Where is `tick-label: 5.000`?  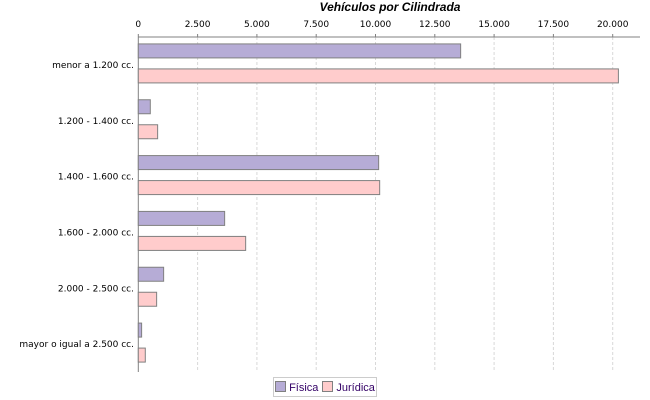
tick-label: 5.000 is located at coordinates (257, 25).